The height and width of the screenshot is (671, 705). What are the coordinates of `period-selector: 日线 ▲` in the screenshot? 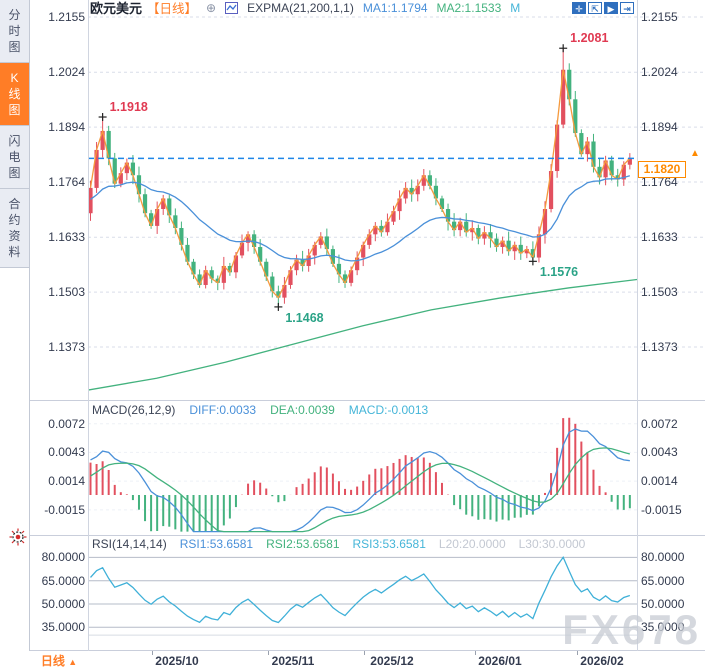 It's located at (59, 661).